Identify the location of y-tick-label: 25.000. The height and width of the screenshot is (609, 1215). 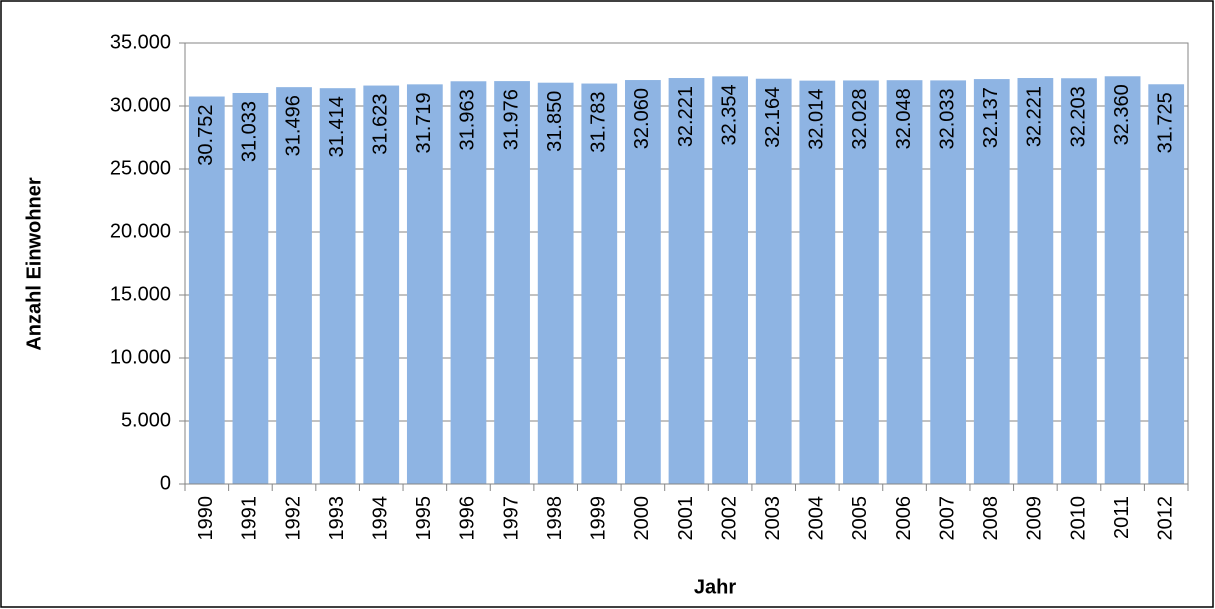
(140, 168).